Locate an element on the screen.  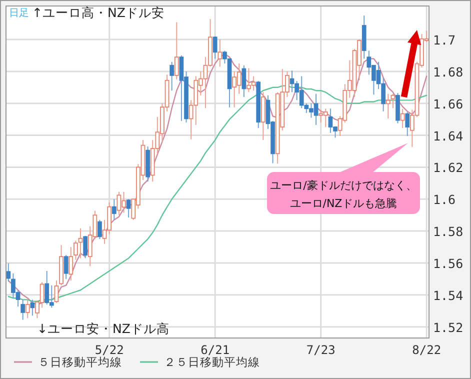
y-tick-label: 1.68 is located at coordinates (448, 72).